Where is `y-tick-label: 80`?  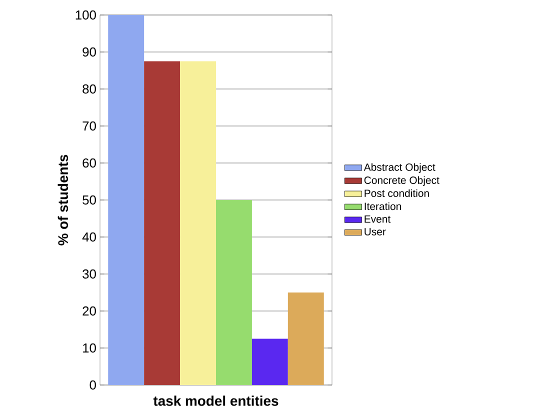
y-tick-label: 80 is located at coordinates (89, 89).